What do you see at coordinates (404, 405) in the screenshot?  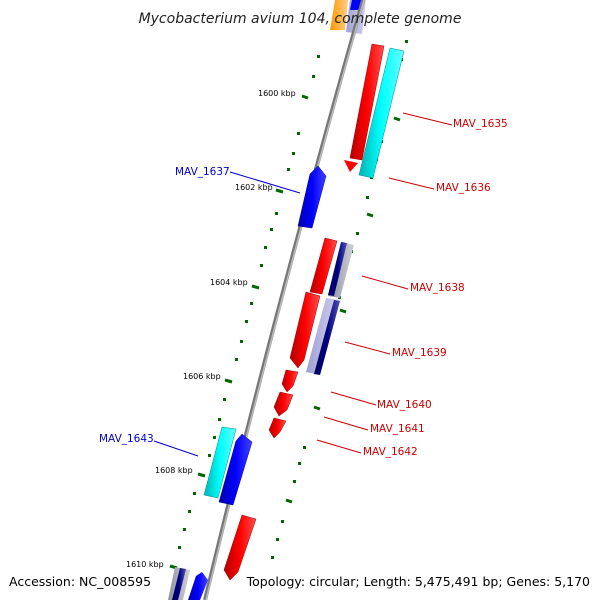 I see `gene-label-mav-1640: MAV_1640` at bounding box center [404, 405].